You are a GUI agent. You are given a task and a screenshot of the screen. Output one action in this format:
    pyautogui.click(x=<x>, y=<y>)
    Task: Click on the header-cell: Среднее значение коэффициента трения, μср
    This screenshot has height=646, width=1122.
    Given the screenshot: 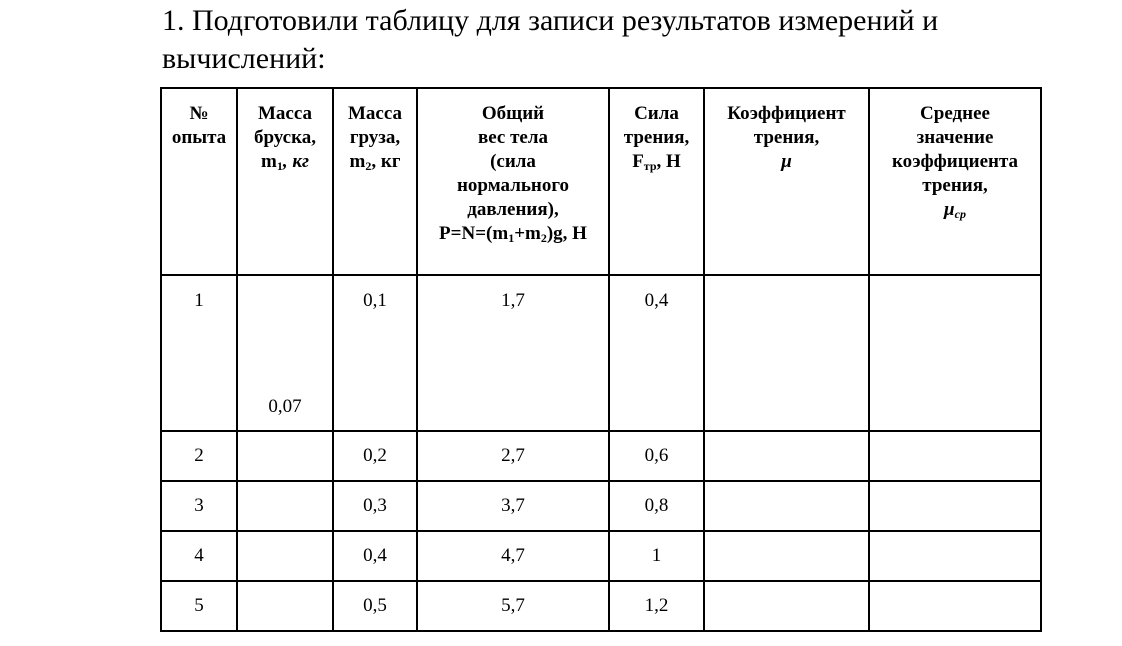 What is the action you would take?
    pyautogui.click(x=955, y=181)
    